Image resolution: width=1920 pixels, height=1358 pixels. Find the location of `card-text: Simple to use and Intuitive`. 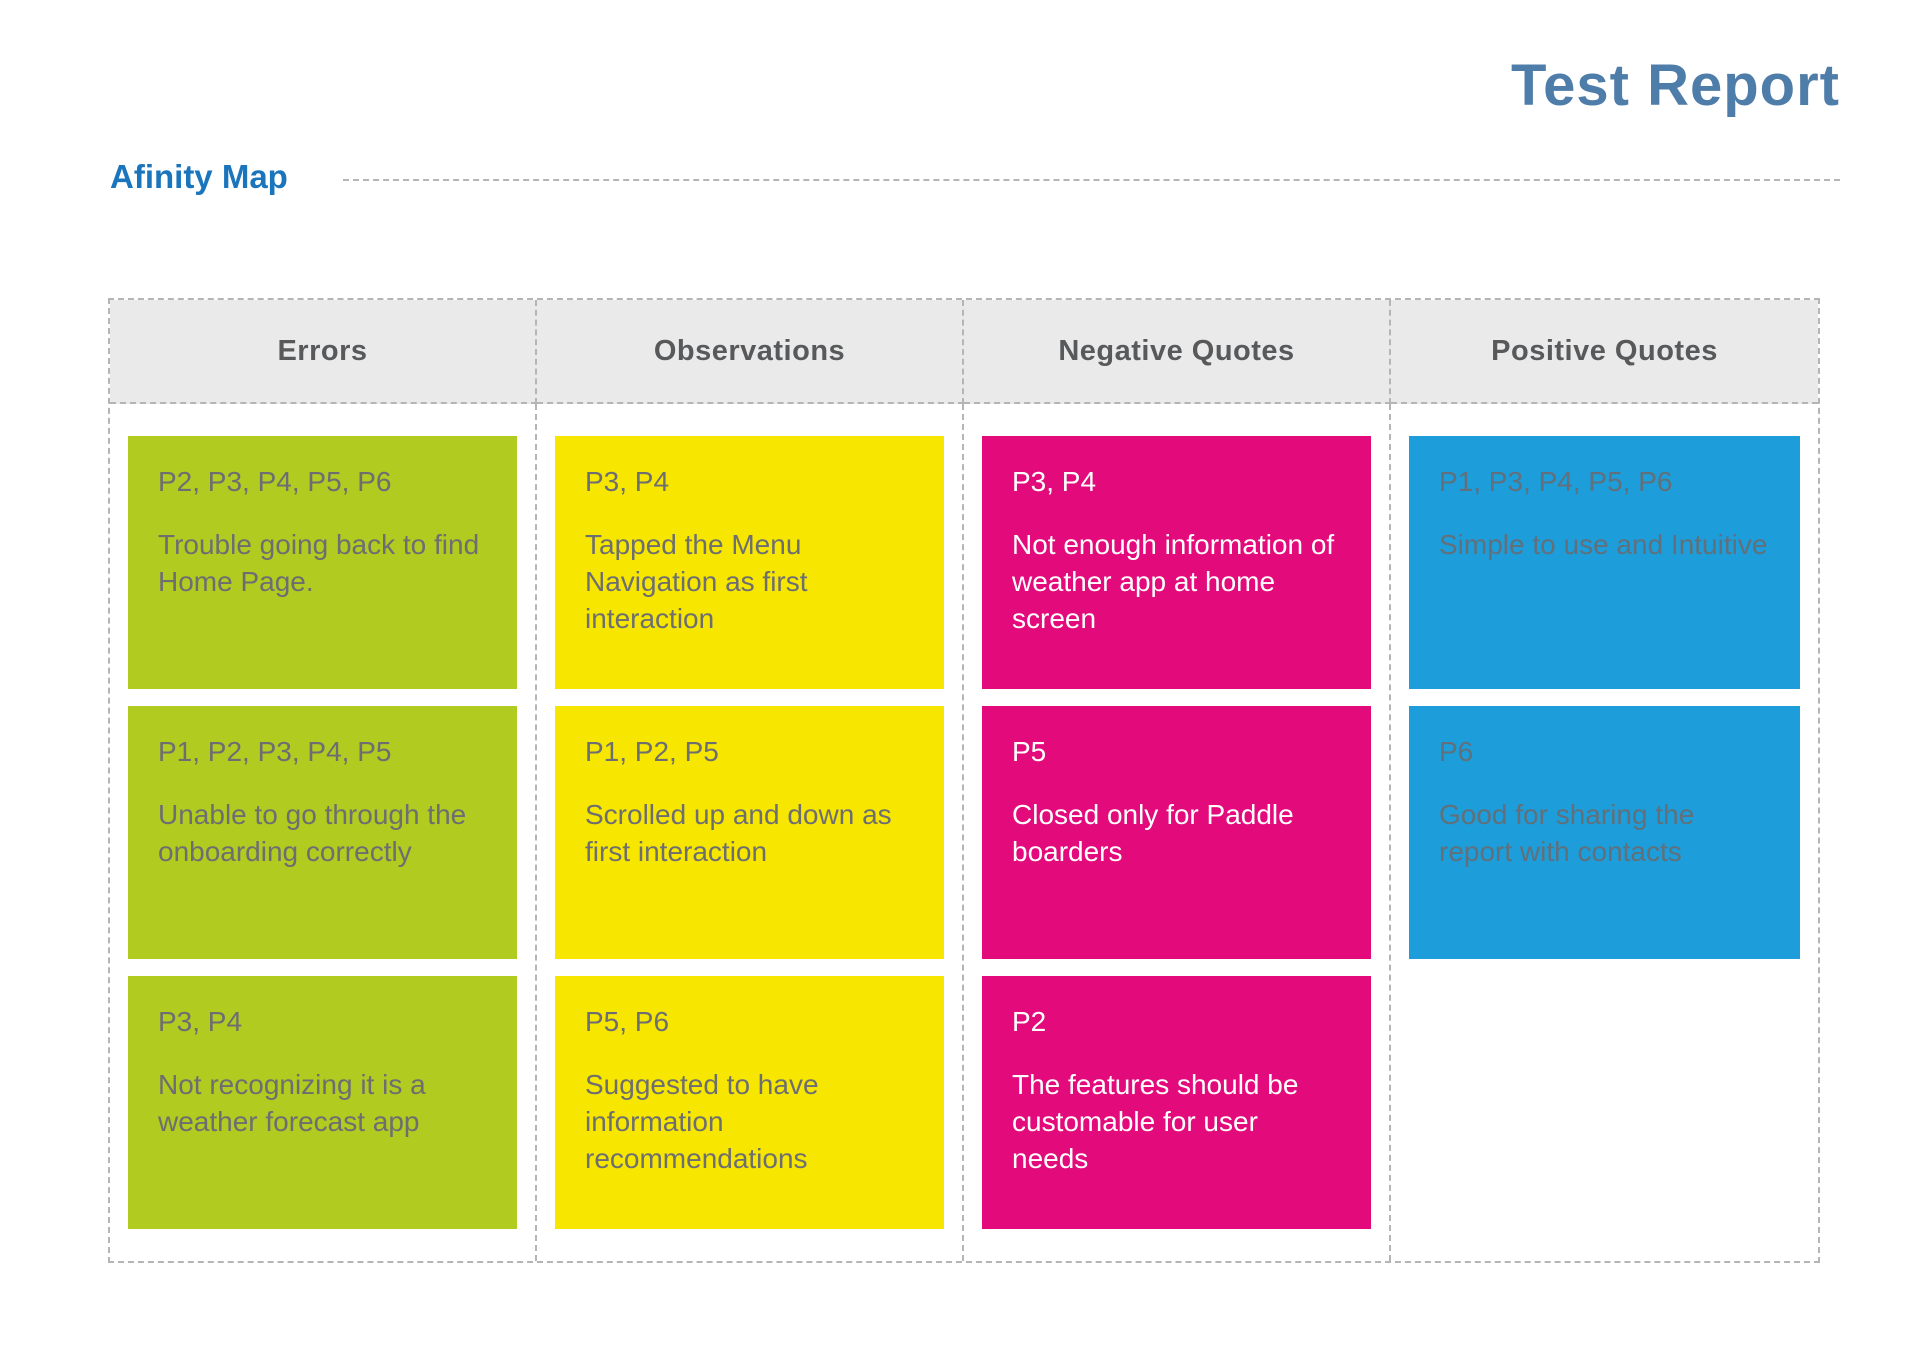

card-text: Simple to use and Intuitive is located at coordinates (1603, 544).